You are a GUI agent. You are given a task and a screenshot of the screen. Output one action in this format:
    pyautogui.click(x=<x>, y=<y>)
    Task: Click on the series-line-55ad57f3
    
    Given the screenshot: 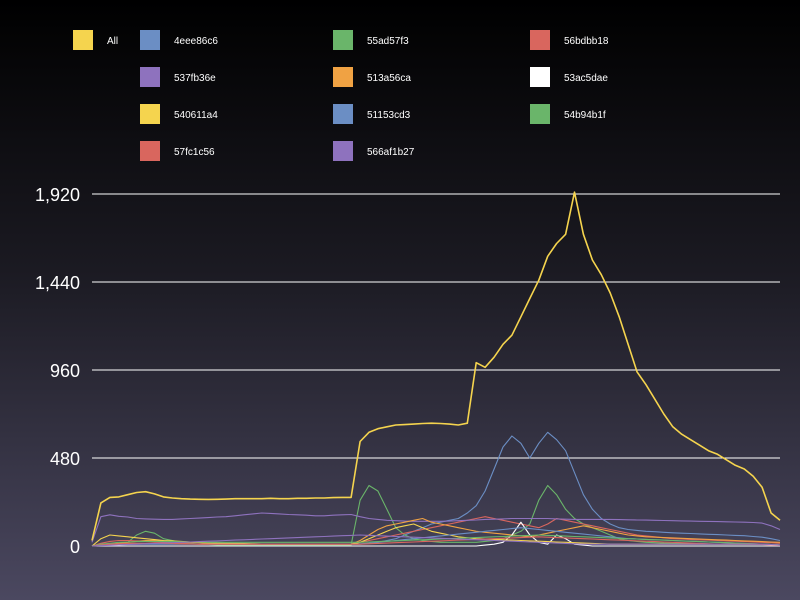 What is the action you would take?
    pyautogui.click(x=436, y=515)
    